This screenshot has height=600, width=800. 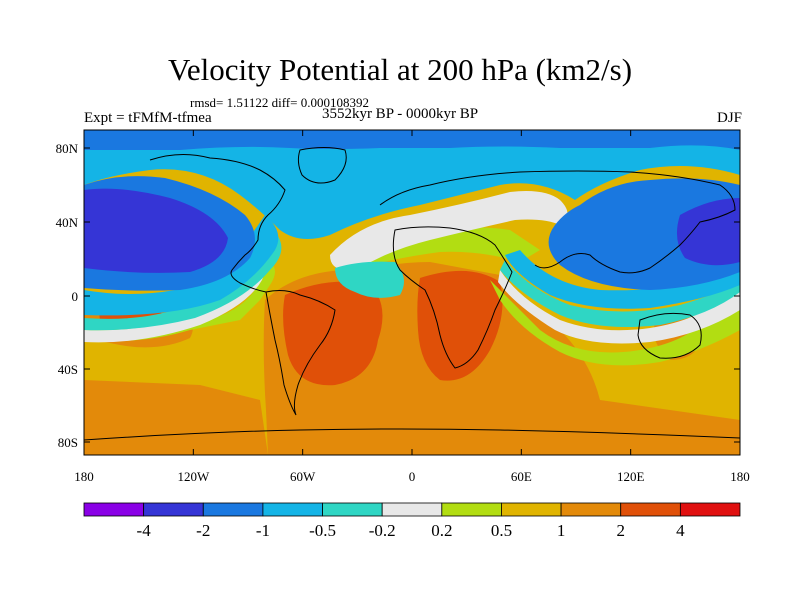 I want to click on map-title: Velocity Potential at 200 hPa (km2/s), so click(x=400, y=69).